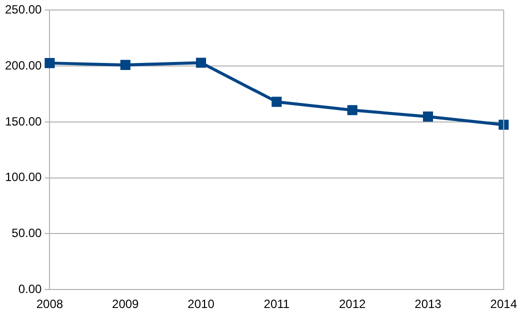 The height and width of the screenshot is (315, 520). What do you see at coordinates (27, 233) in the screenshot?
I see `y-tick-label: 50.00` at bounding box center [27, 233].